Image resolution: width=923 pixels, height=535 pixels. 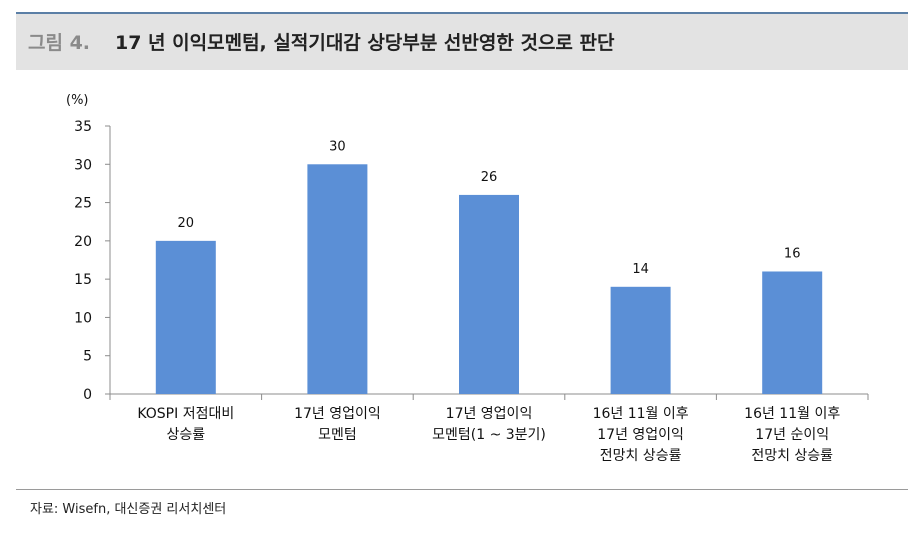 I want to click on source-divider, so click(x=462, y=489).